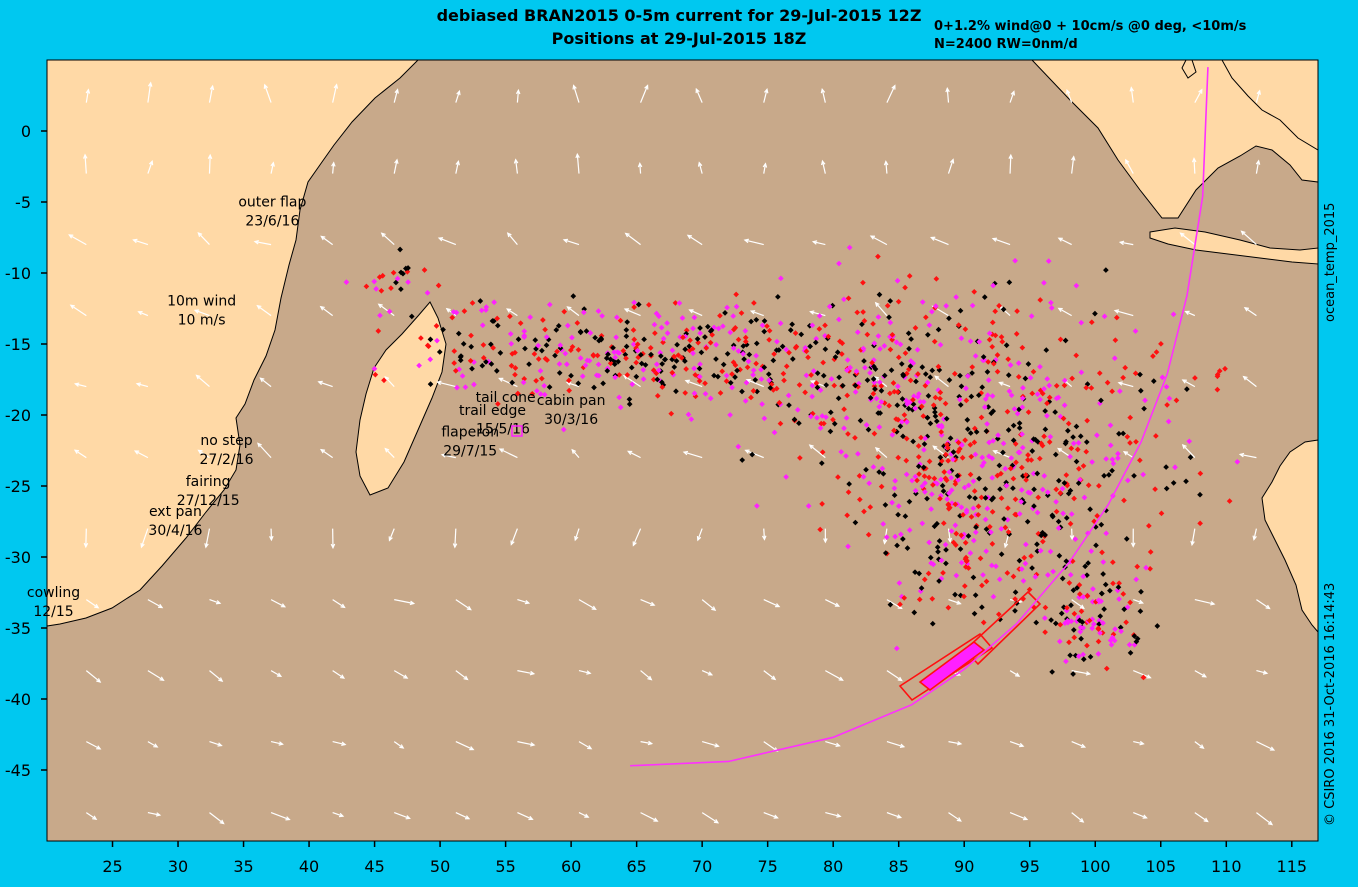 Image resolution: width=1358 pixels, height=887 pixels. I want to click on x-tick-label: 110, so click(1226, 866).